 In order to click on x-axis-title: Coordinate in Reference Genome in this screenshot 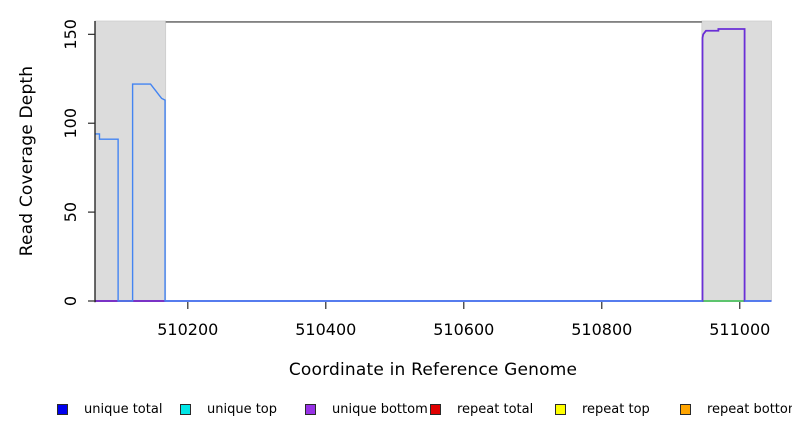, I will do `click(433, 370)`.